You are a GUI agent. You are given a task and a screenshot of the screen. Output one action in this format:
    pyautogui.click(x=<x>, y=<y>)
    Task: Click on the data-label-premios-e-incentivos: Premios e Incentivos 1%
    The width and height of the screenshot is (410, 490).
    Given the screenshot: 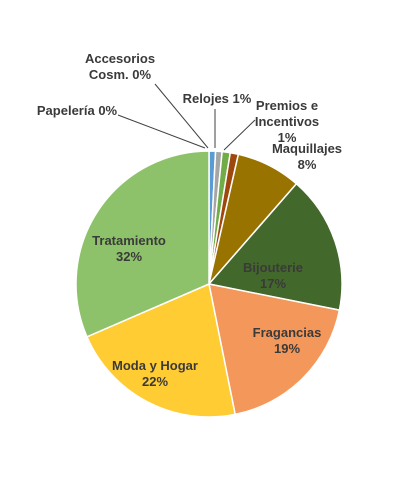 What is the action you would take?
    pyautogui.click(x=287, y=121)
    